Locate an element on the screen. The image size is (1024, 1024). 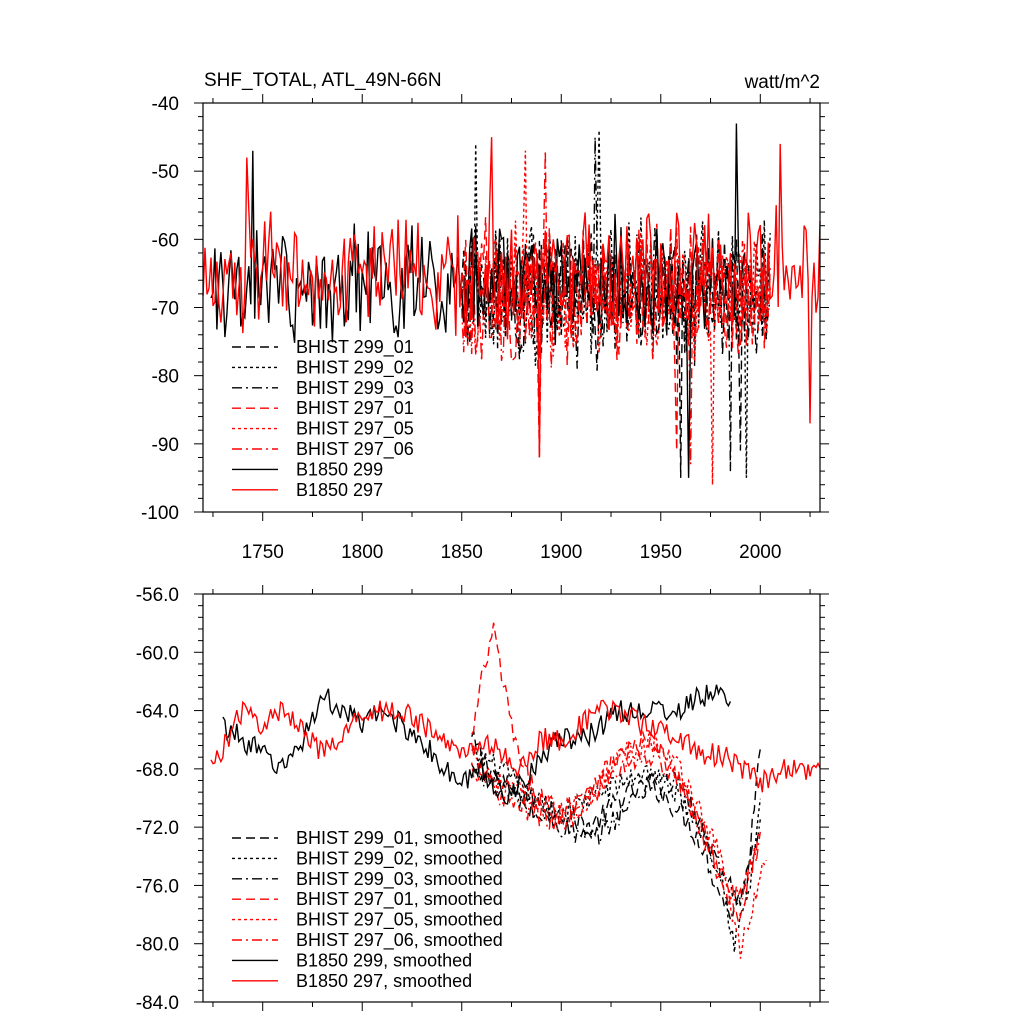
x-tick-label: 1900 is located at coordinates (561, 552).